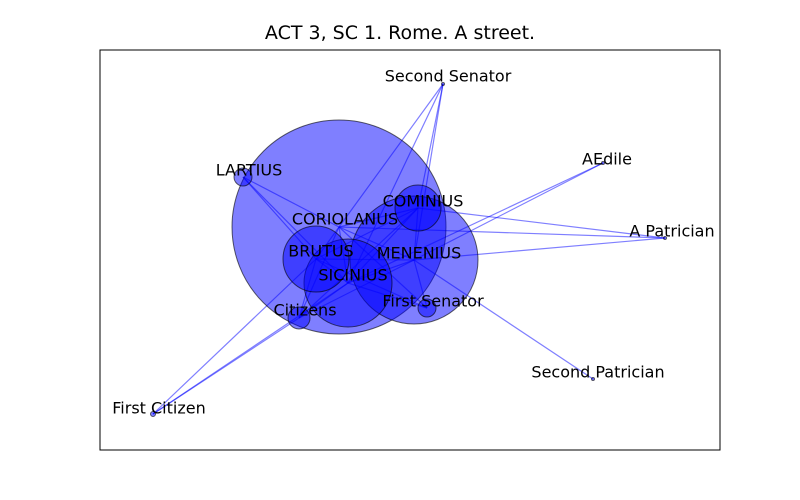 This screenshot has height=500, width=800. Describe the element at coordinates (320, 251) in the screenshot. I see `node-label-brutus: BRUTUS` at that location.